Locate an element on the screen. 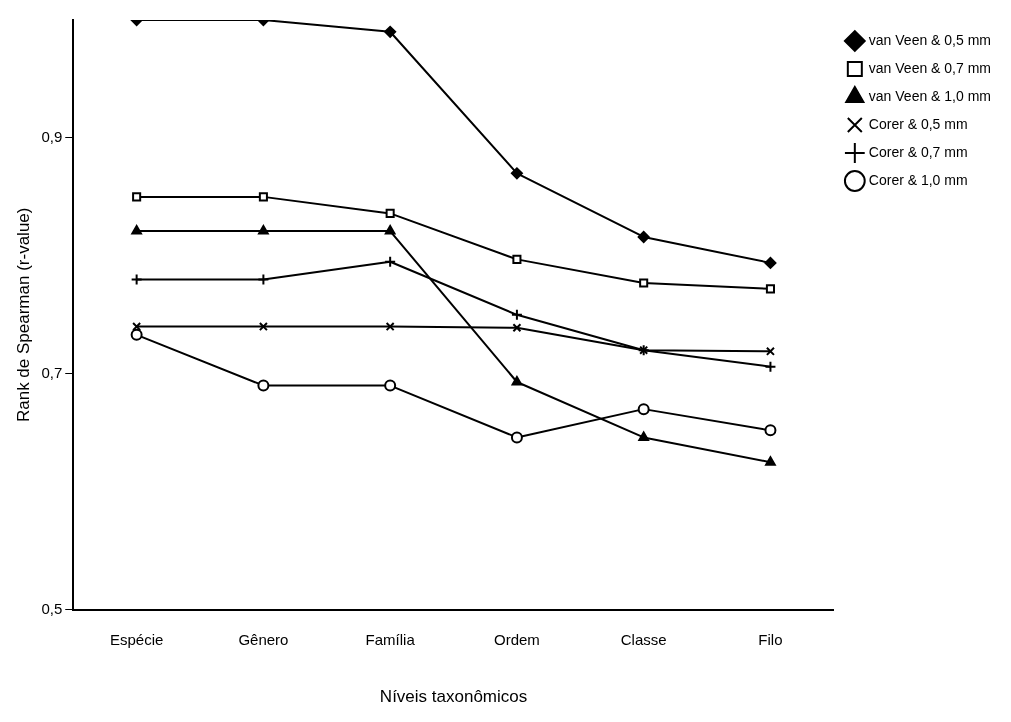  legend-label: van Veen & 0,5 mm is located at coordinates (930, 39).